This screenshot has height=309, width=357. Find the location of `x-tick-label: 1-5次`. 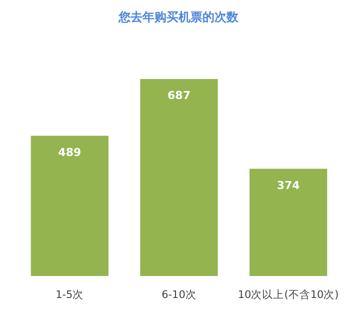

x-tick-label: 1-5次 is located at coordinates (70, 295).